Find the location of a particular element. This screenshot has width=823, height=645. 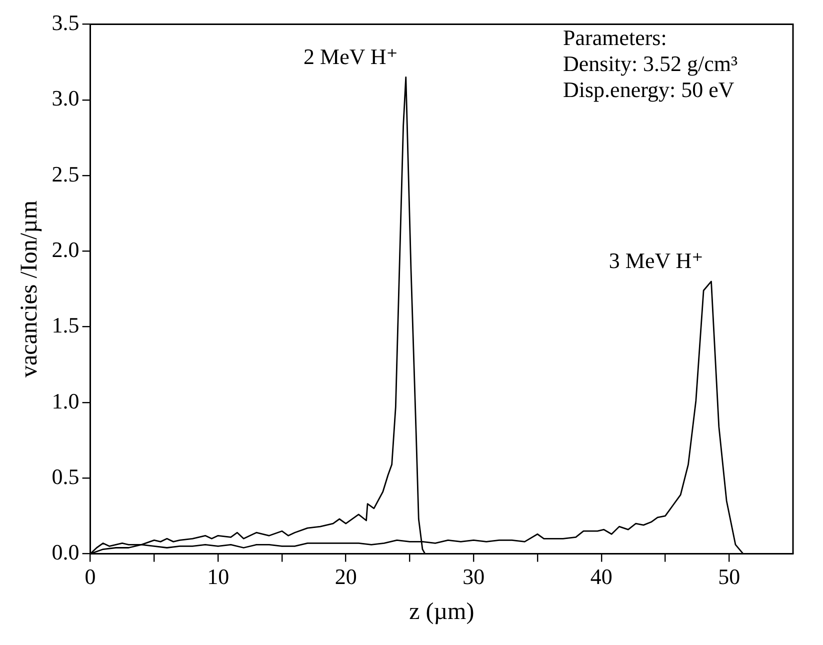

annotation: Density: 3.52 g/cm³ is located at coordinates (650, 63).